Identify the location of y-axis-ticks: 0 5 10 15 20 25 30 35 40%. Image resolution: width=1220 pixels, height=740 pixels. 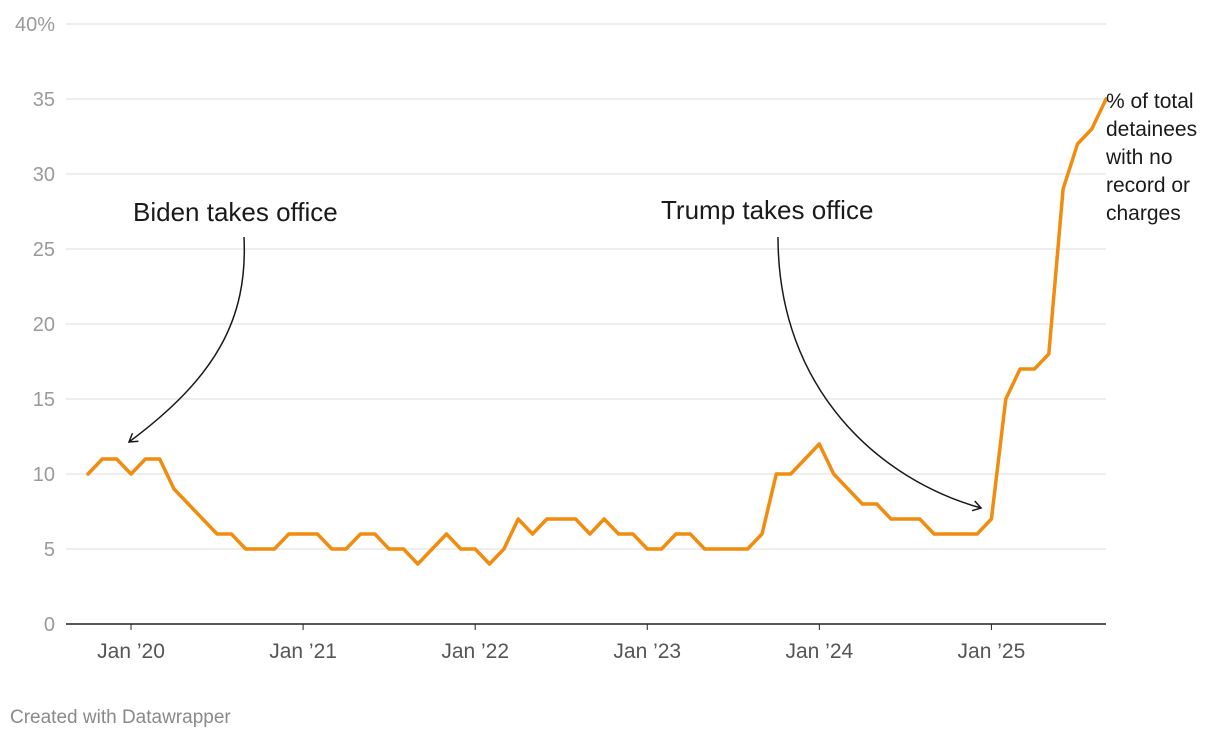
(35, 325).